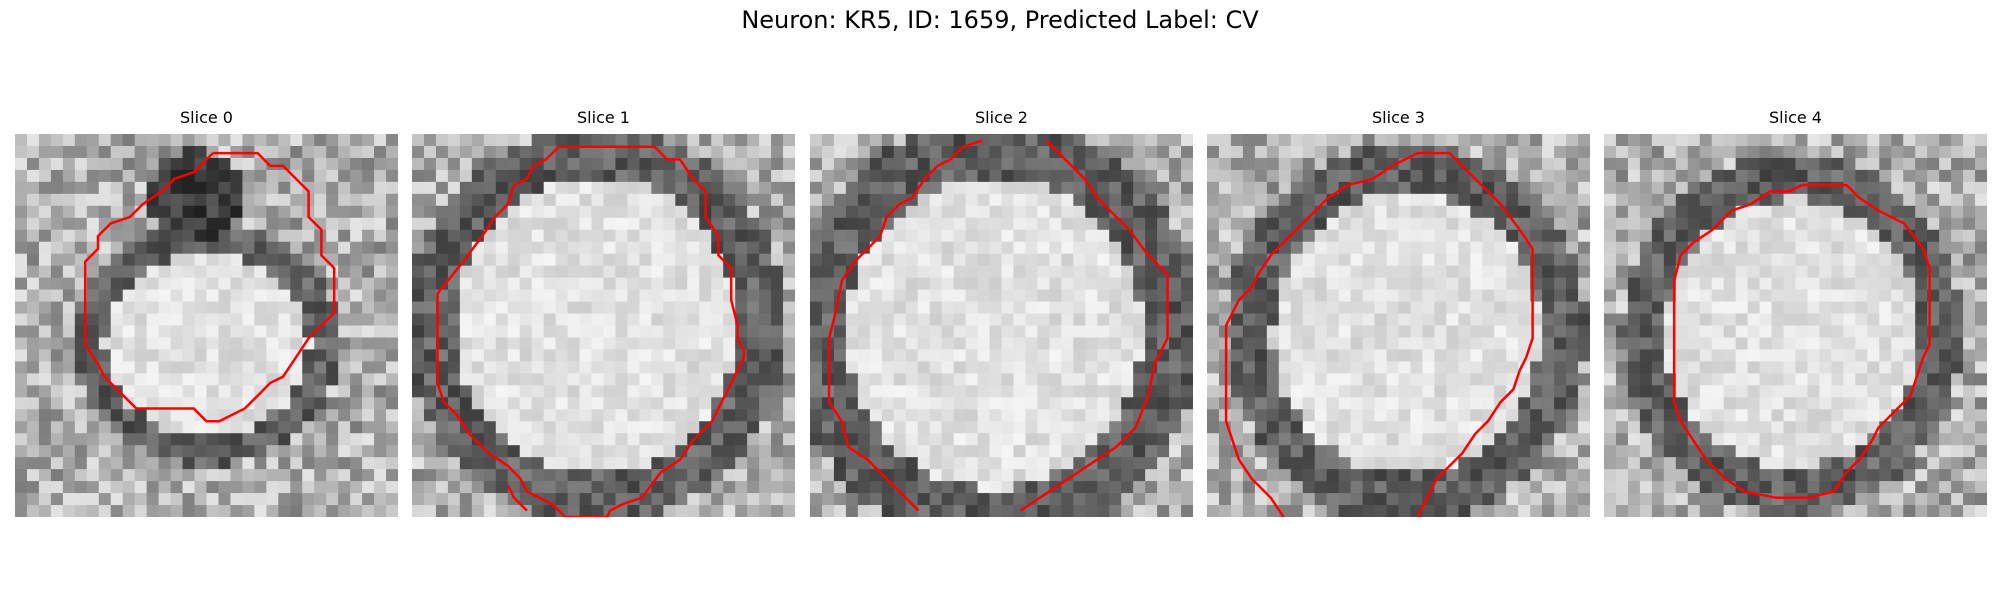  Describe the element at coordinates (1795, 117) in the screenshot. I see `slice-title-4: Slice 4` at that location.